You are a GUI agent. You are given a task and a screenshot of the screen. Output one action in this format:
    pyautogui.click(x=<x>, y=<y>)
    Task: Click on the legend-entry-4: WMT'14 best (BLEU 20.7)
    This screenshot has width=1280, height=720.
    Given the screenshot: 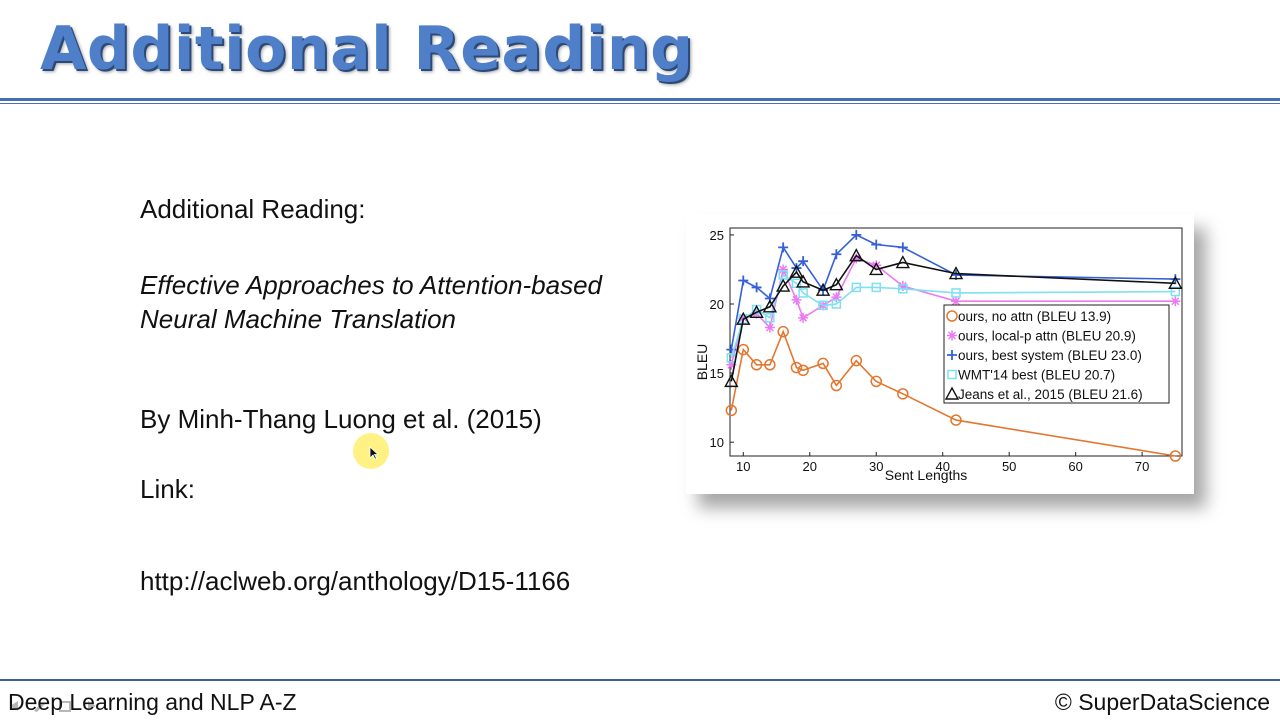 What is the action you would take?
    pyautogui.click(x=1036, y=375)
    